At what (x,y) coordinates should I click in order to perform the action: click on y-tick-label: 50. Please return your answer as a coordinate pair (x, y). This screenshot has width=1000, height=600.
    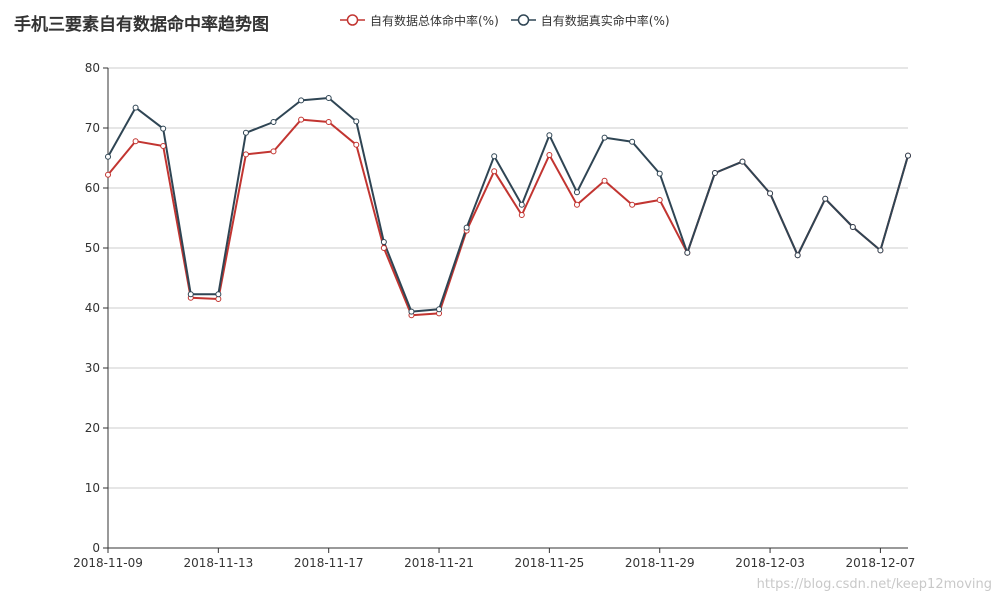
    Looking at the image, I should click on (92, 248).